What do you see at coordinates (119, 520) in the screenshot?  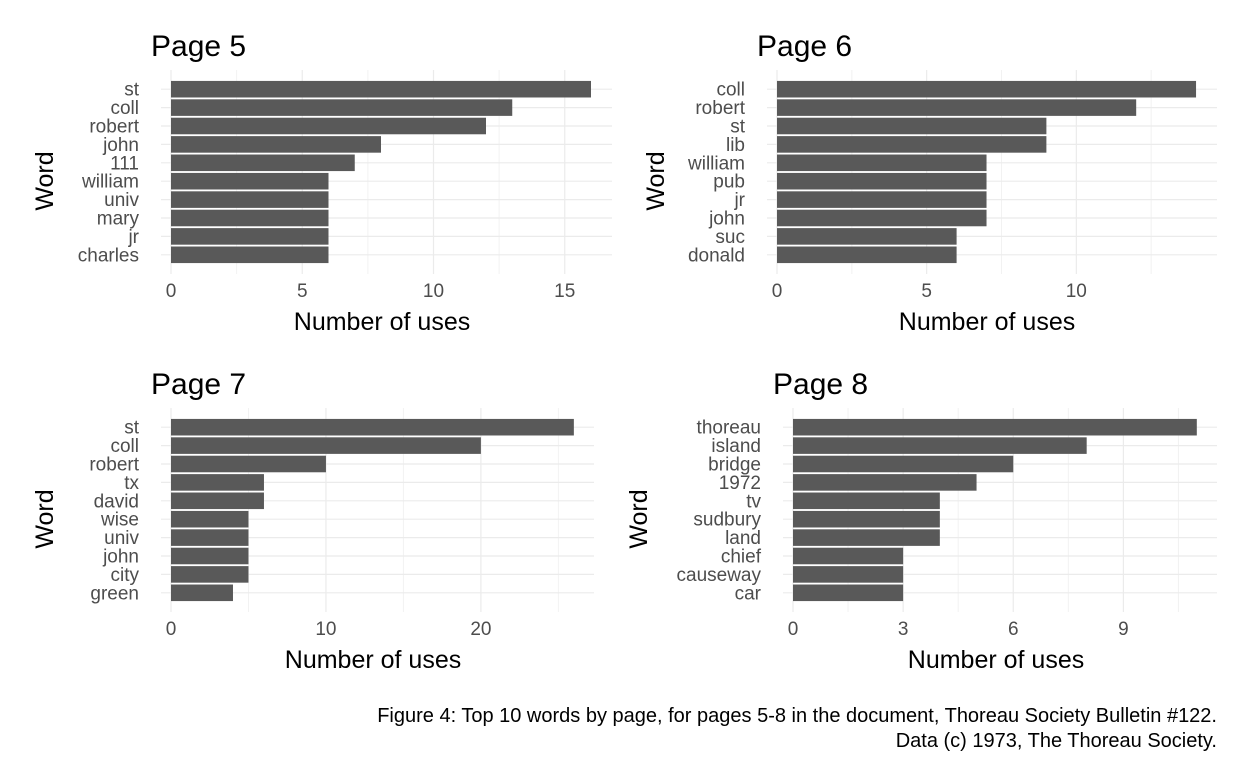 I see `y-tick-label: wise` at bounding box center [119, 520].